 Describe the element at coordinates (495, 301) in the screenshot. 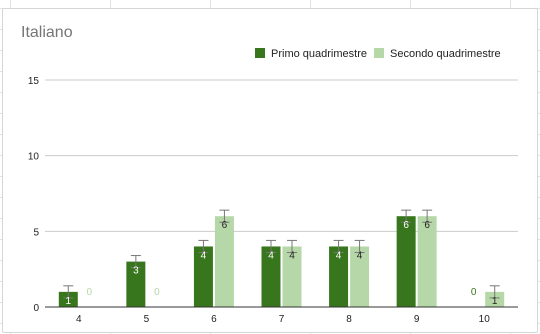

I see `data-label-secondo-10: 1` at that location.